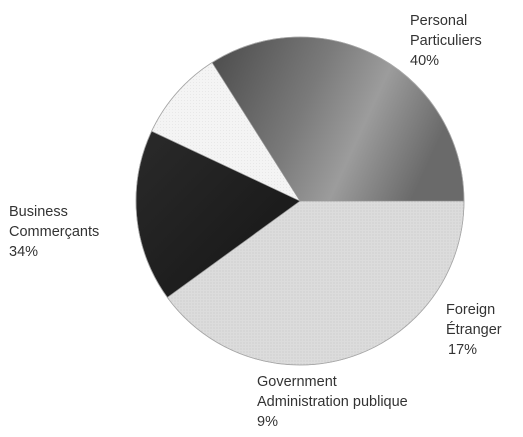 This screenshot has width=523, height=437. What do you see at coordinates (267, 422) in the screenshot?
I see `label-government-value: 9%` at bounding box center [267, 422].